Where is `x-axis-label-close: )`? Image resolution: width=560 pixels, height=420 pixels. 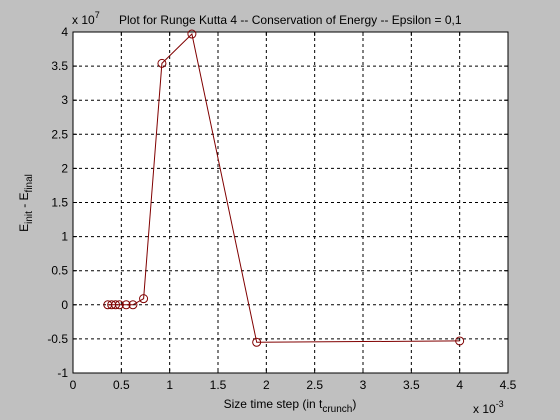 x-axis-label-close: ) is located at coordinates (354, 404).